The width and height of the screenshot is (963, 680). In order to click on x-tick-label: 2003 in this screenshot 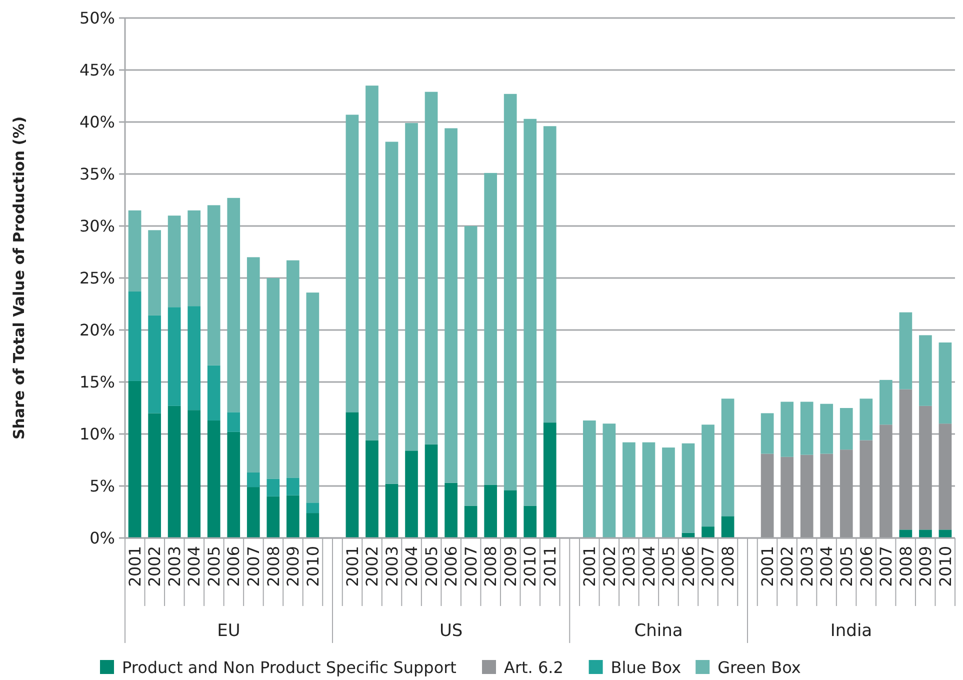, I will do `click(806, 566)`.